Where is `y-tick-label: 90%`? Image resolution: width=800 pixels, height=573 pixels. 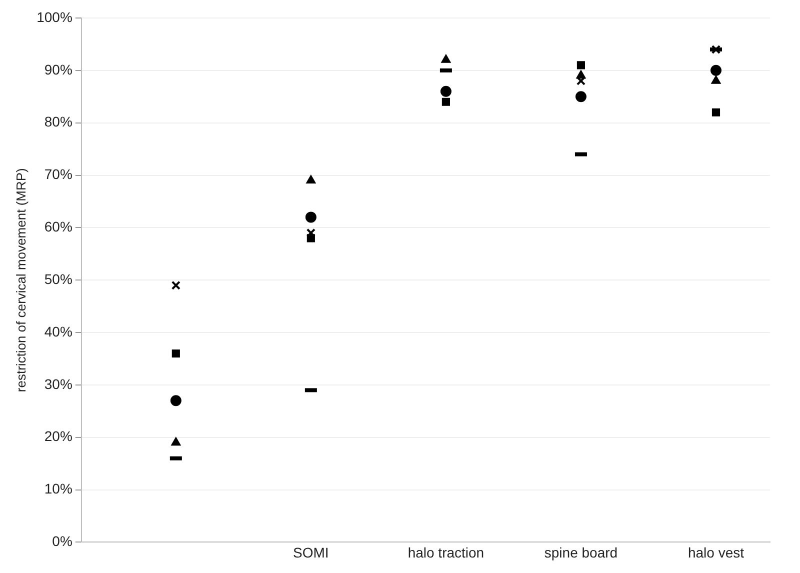 y-tick-label: 90% is located at coordinates (58, 69).